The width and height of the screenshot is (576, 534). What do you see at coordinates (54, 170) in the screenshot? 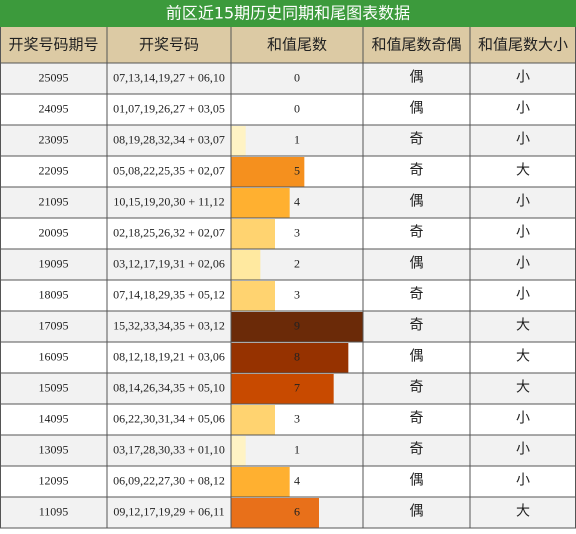
I see `cell-text: 22095` at bounding box center [54, 170].